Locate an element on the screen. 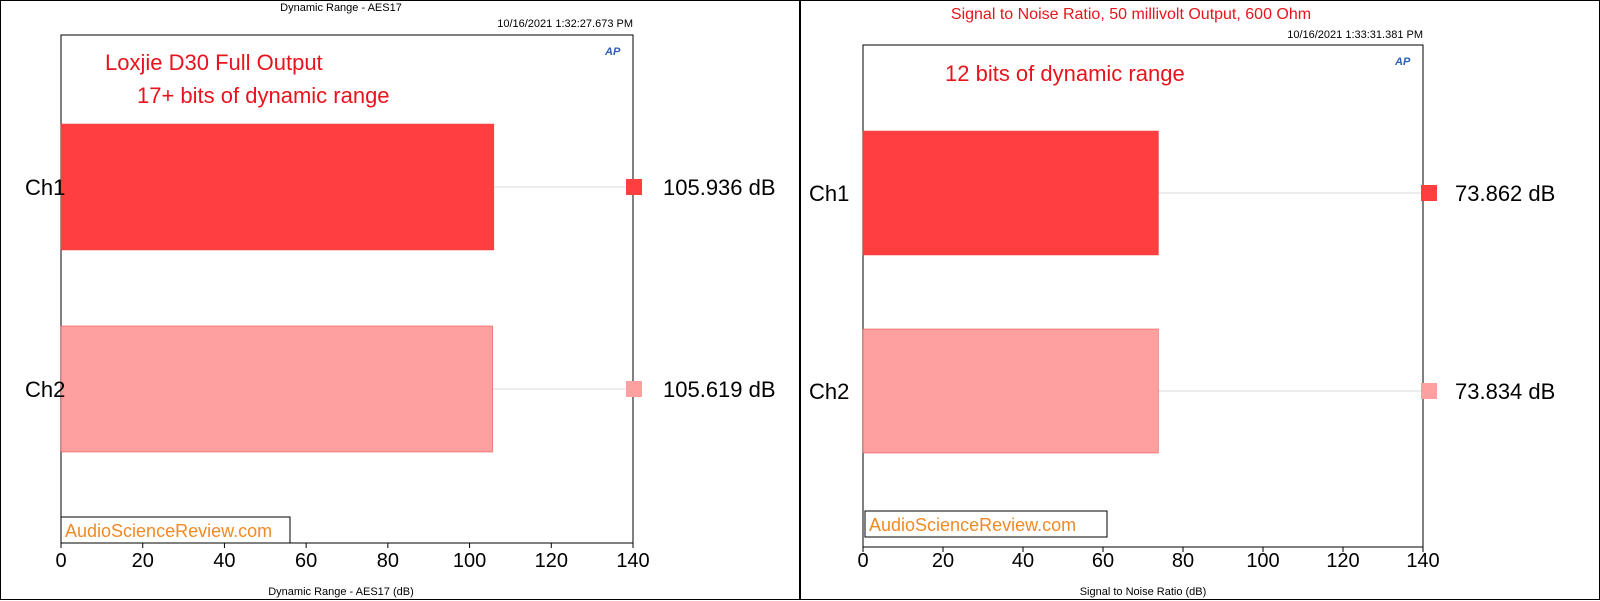  chart-timestamp: 10/16/2021 1:32:27.673 PM is located at coordinates (565, 24).